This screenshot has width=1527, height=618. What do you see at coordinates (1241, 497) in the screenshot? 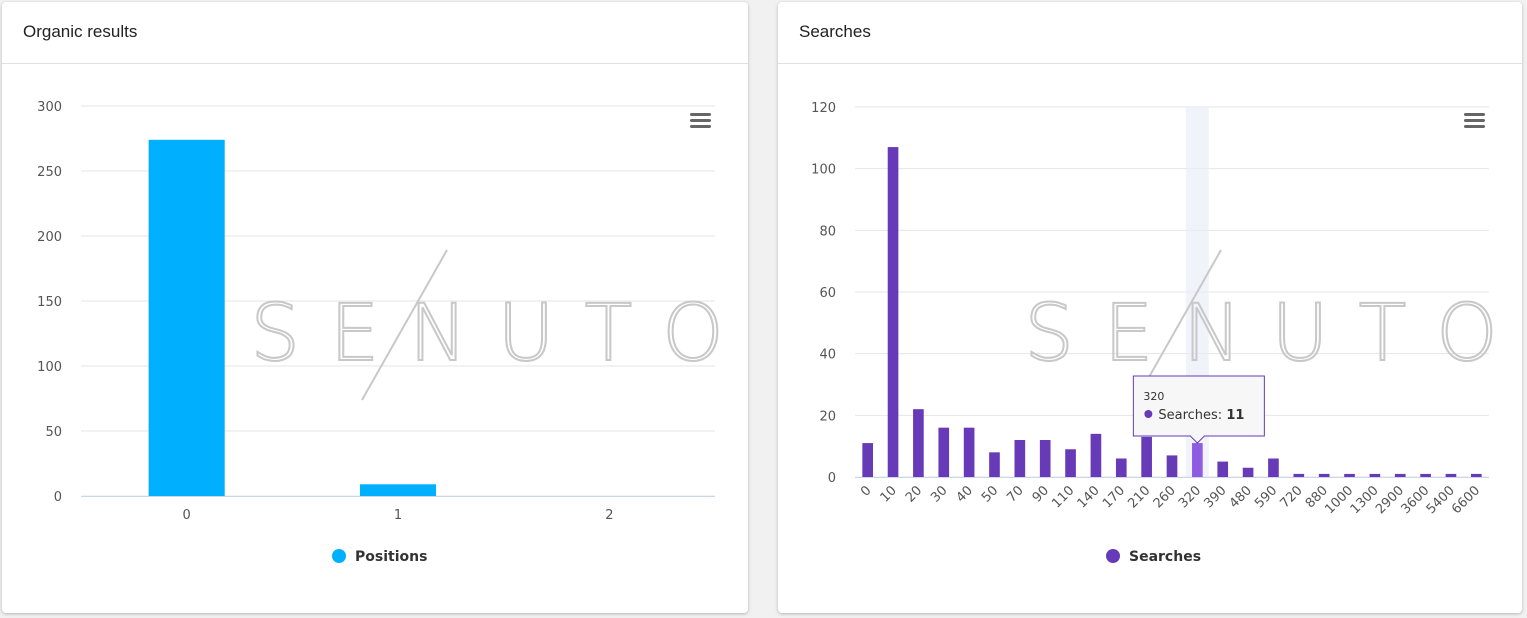
I see `x-tick-label: 480` at bounding box center [1241, 497].